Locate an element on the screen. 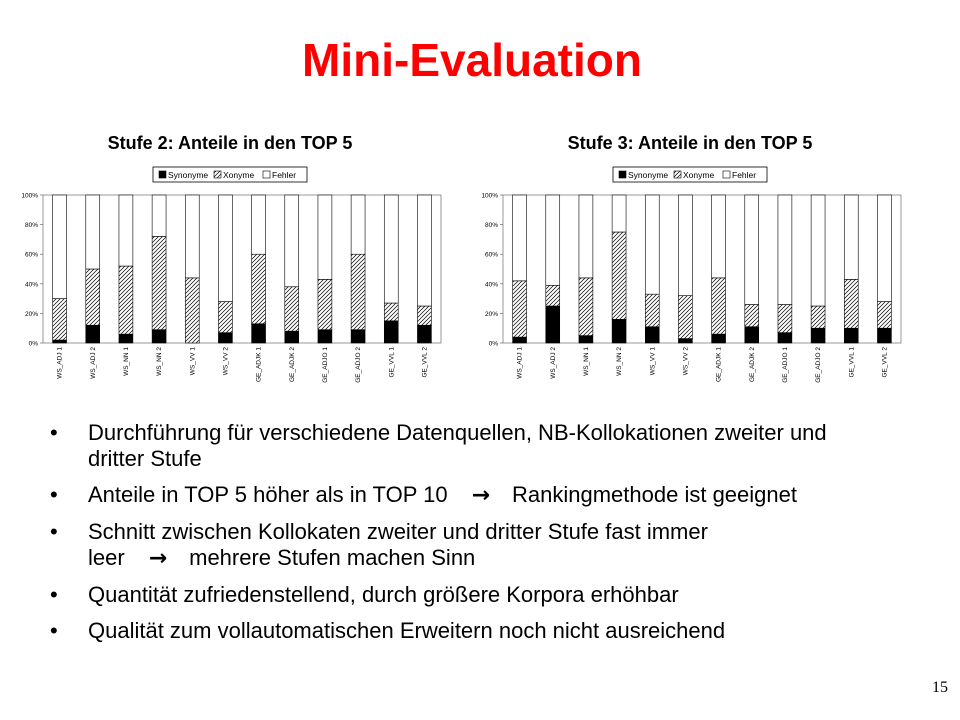 This screenshot has width=960, height=720. legend-label: Fehler is located at coordinates (744, 175).